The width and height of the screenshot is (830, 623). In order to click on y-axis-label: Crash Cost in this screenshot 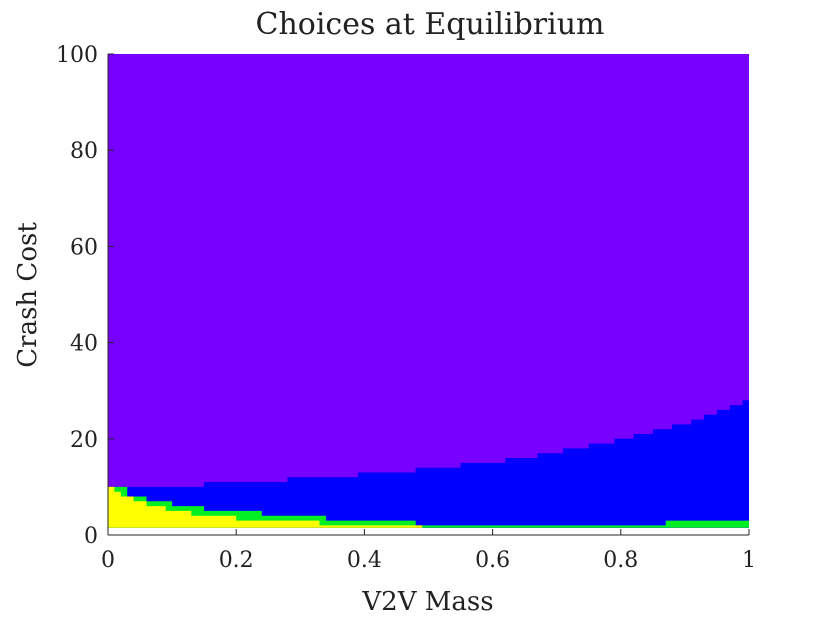, I will do `click(28, 295)`.